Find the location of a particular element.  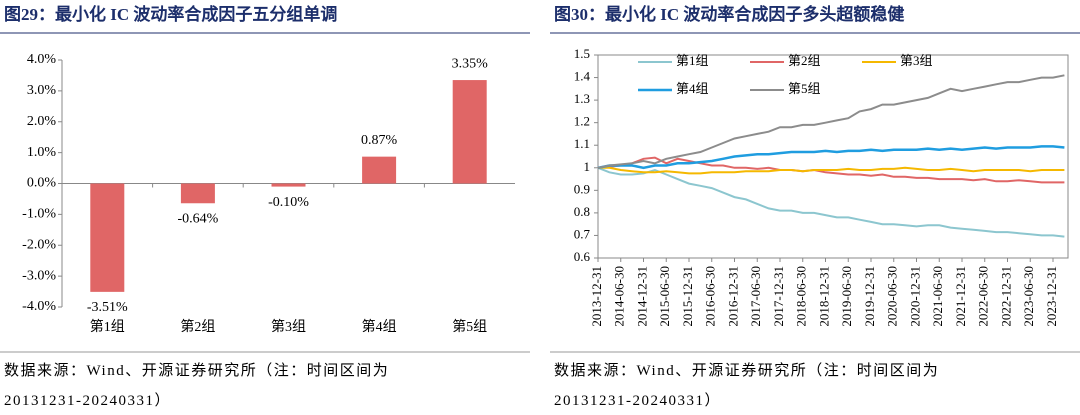

y-tick-label: 0.9 is located at coordinates (582, 188).